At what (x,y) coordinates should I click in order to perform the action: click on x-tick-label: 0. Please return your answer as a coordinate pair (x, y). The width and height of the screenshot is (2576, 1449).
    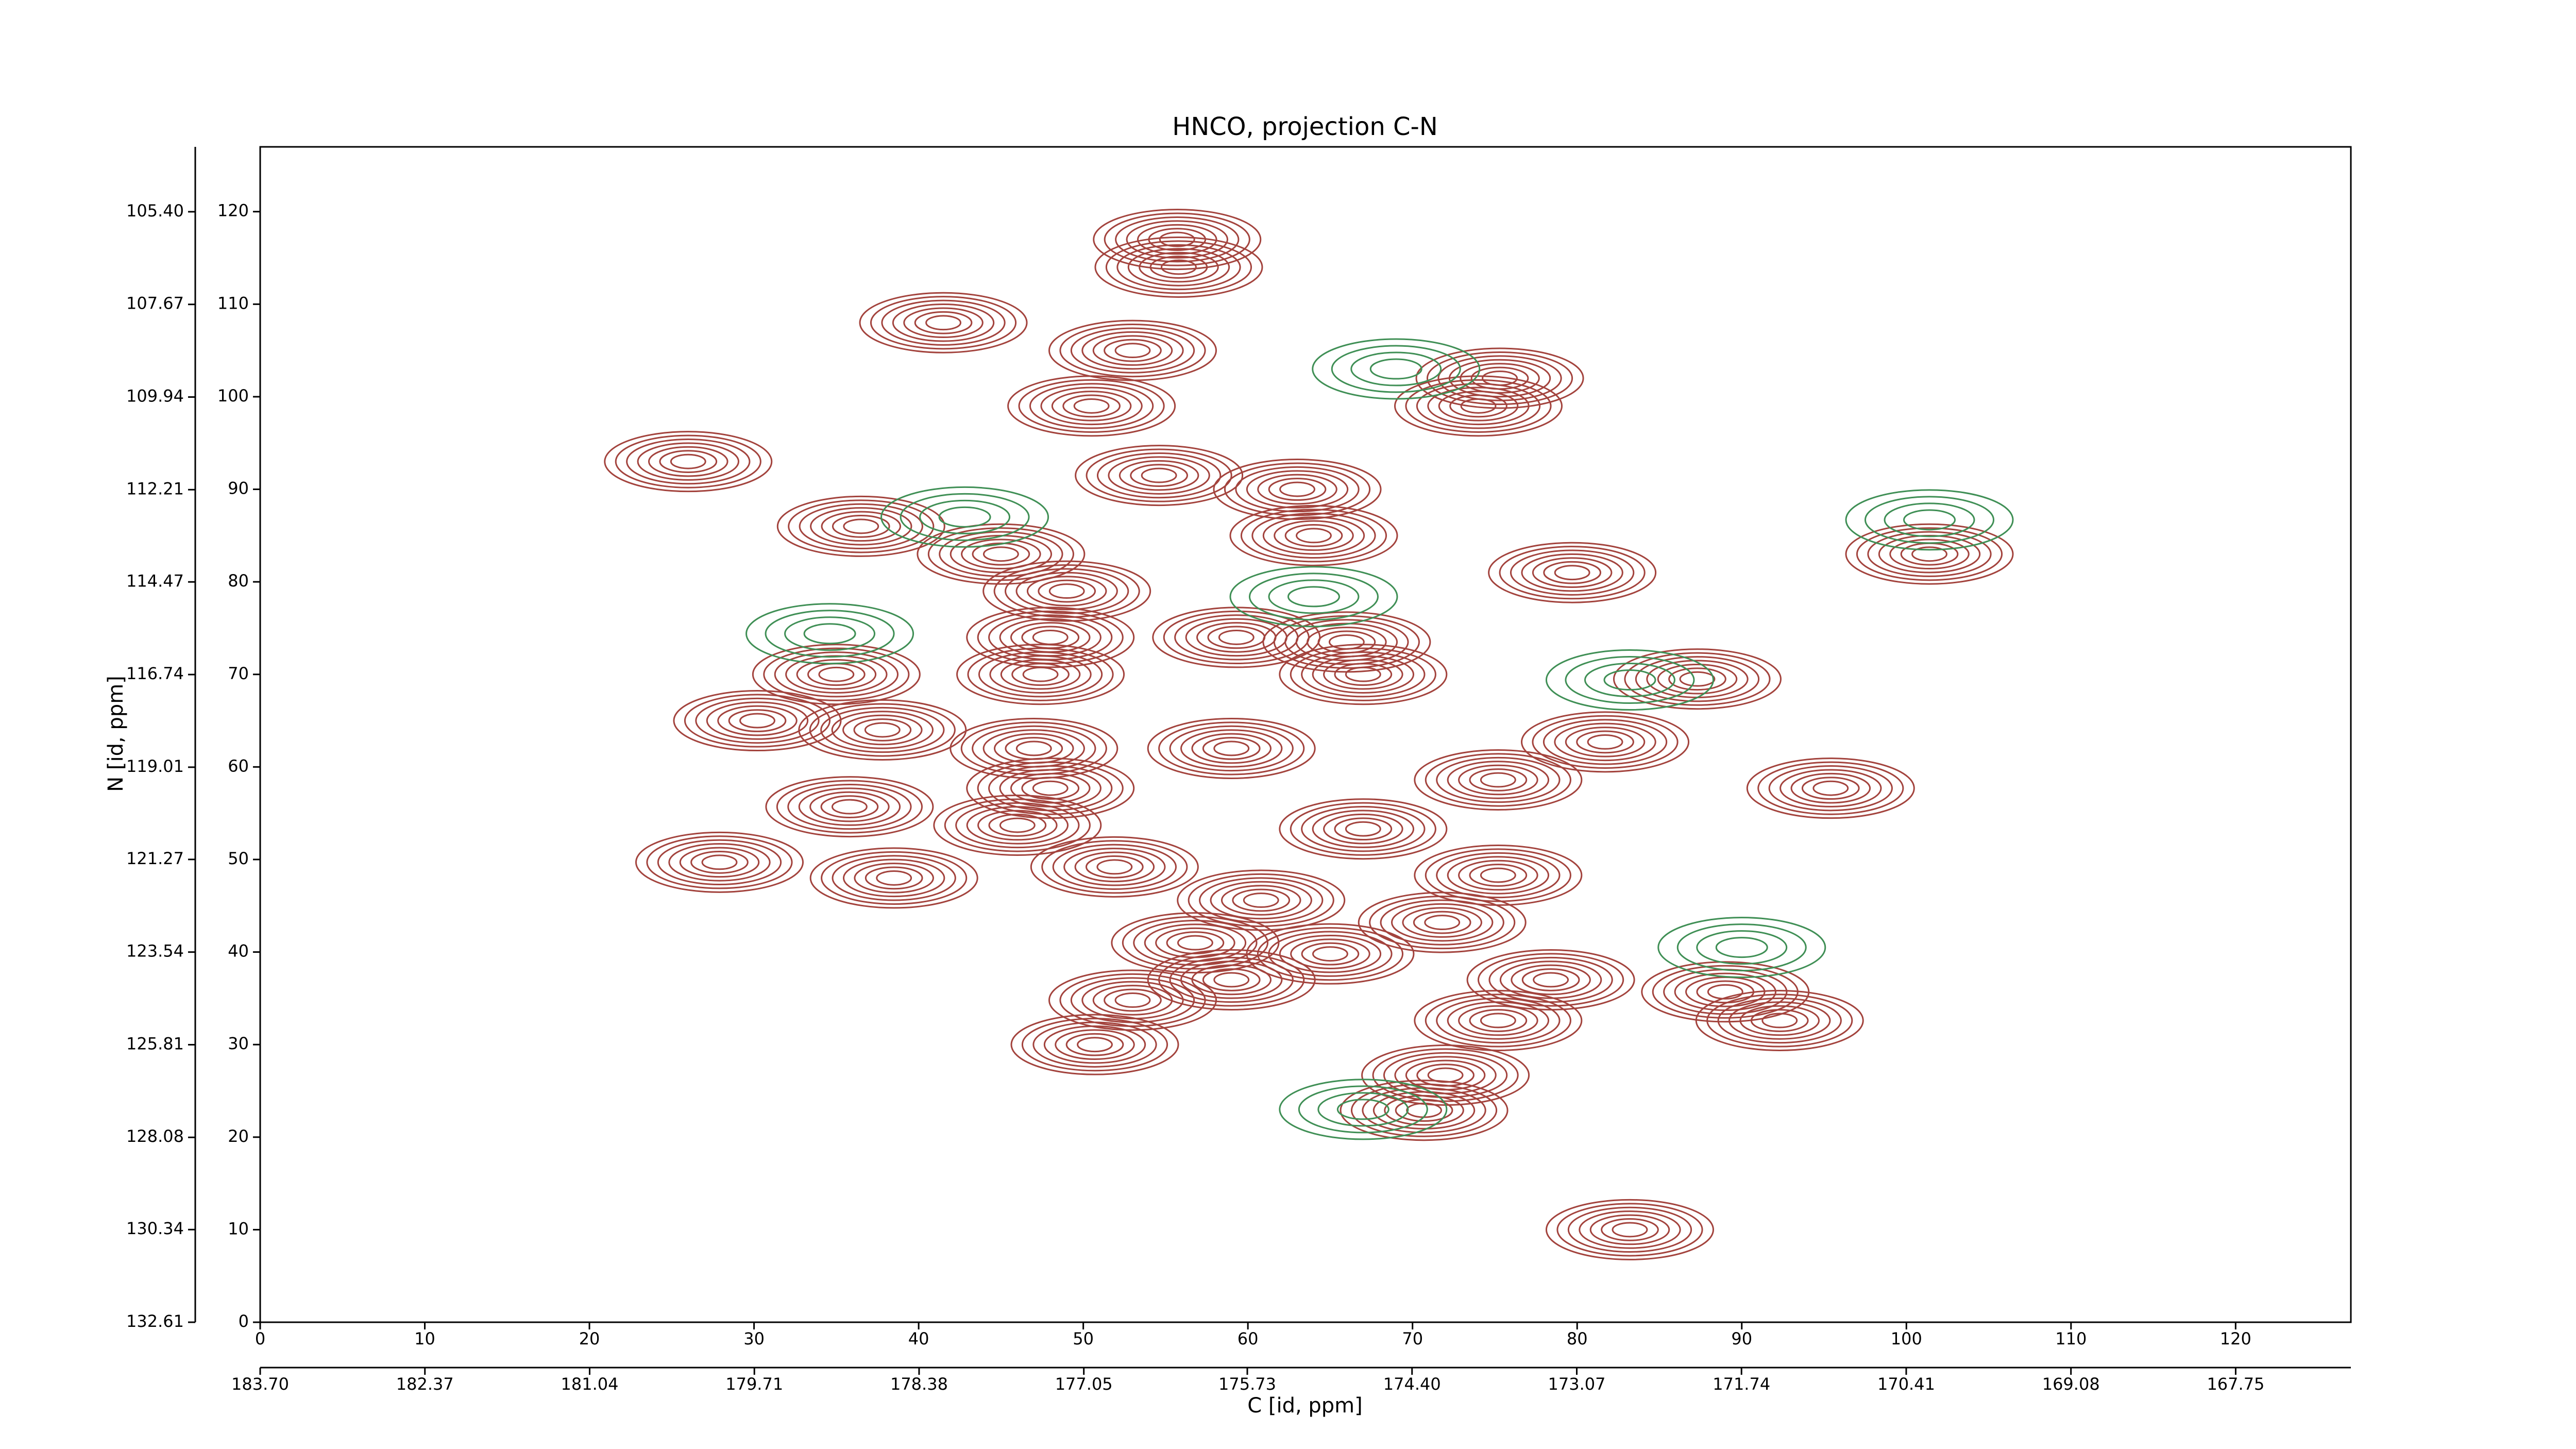
    Looking at the image, I should click on (260, 1339).